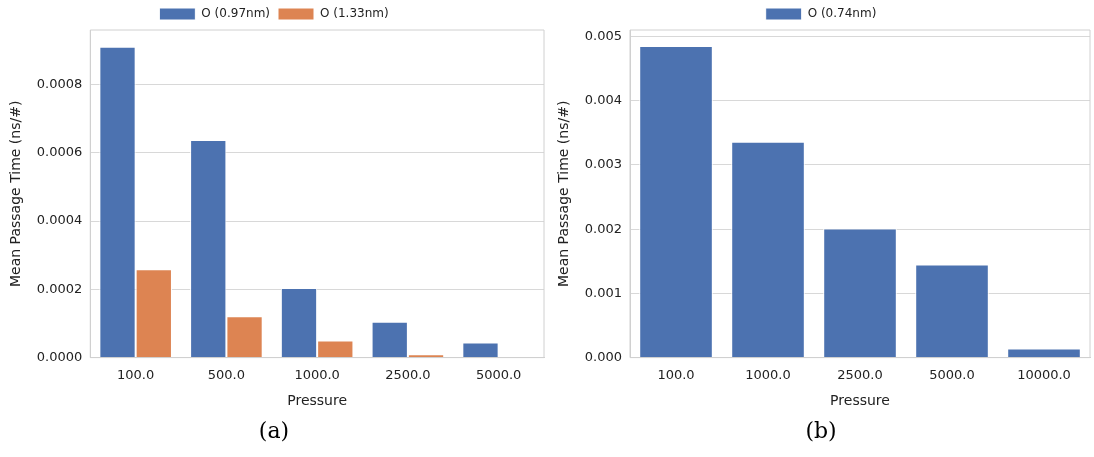 This screenshot has width=1094, height=457. I want to click on y-tick-label: 0.0004, so click(59, 220).